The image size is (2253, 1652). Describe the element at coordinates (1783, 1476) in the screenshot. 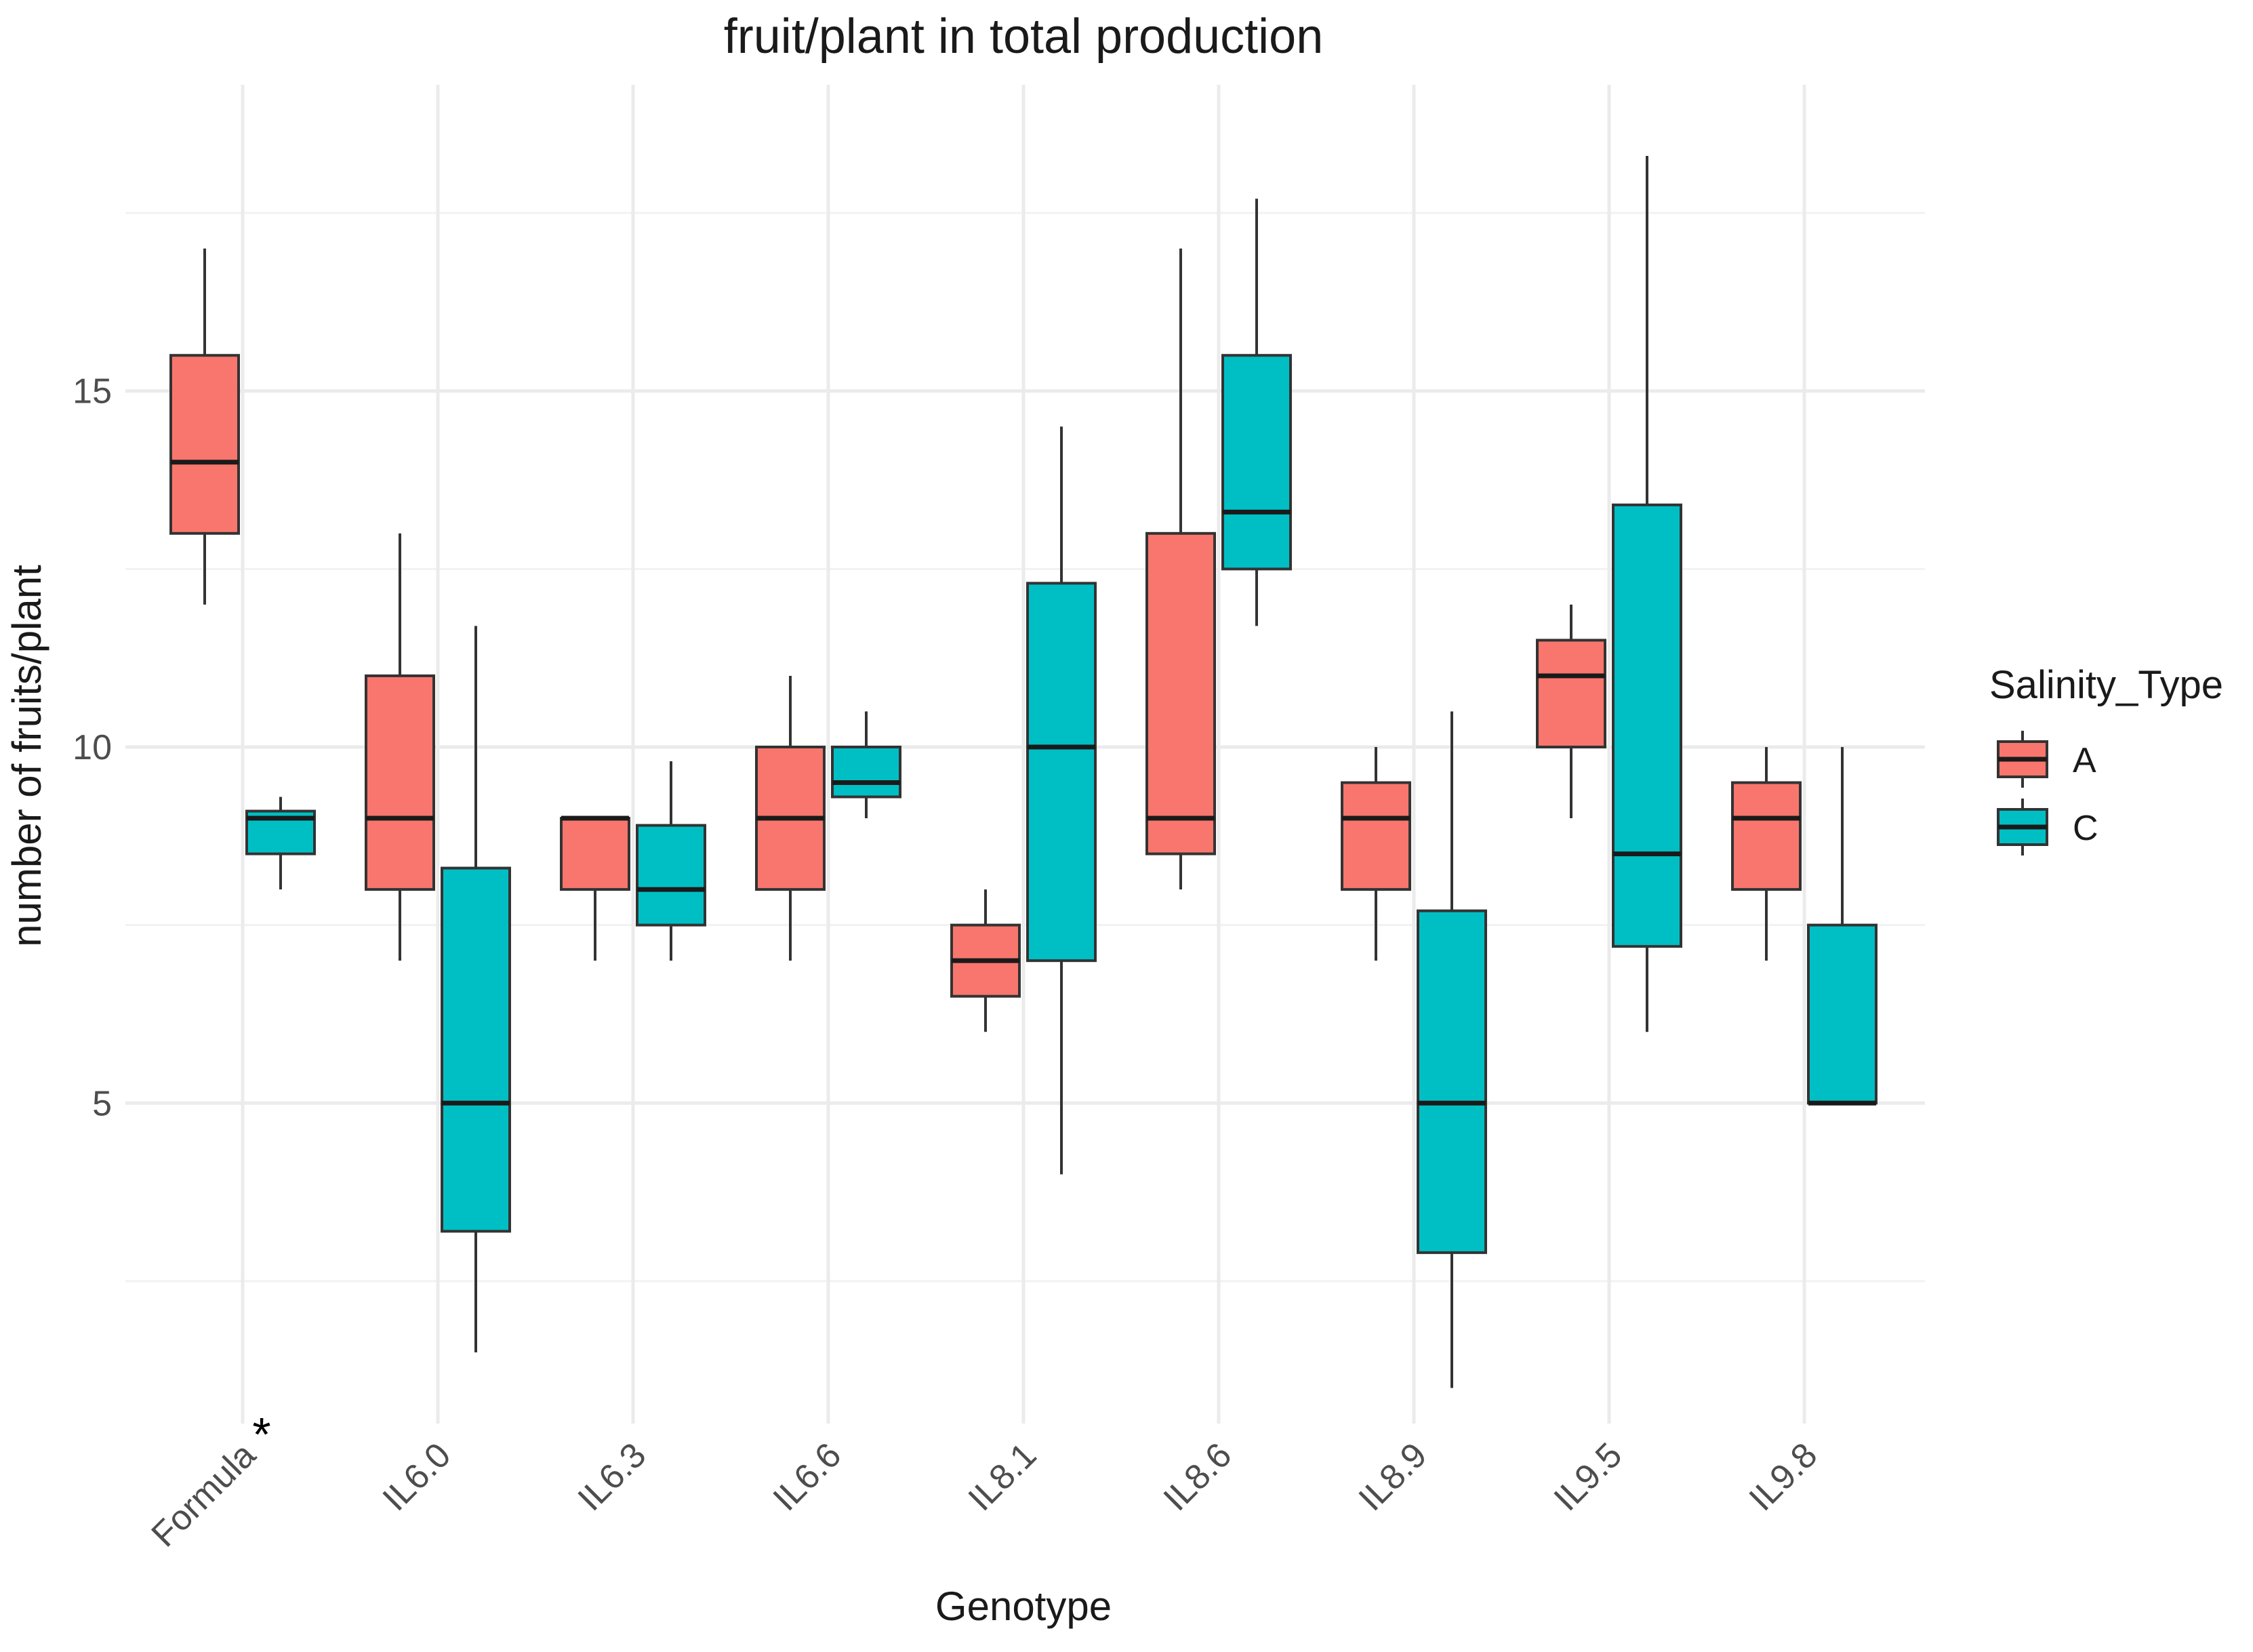

I see `x-tick-label: IL9.8` at that location.